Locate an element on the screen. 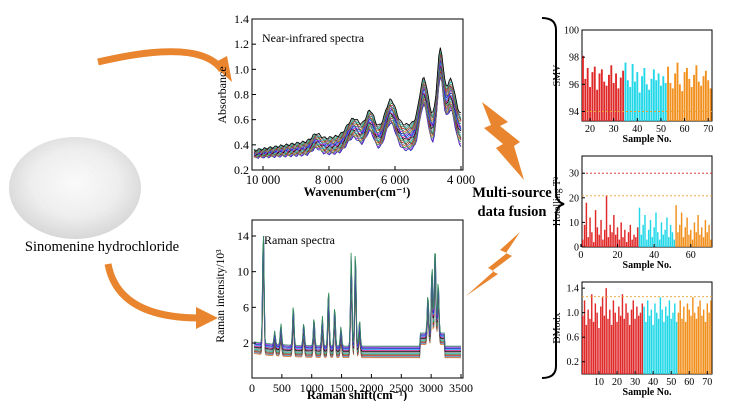  raman-xtick-label: 2500 is located at coordinates (401, 388).